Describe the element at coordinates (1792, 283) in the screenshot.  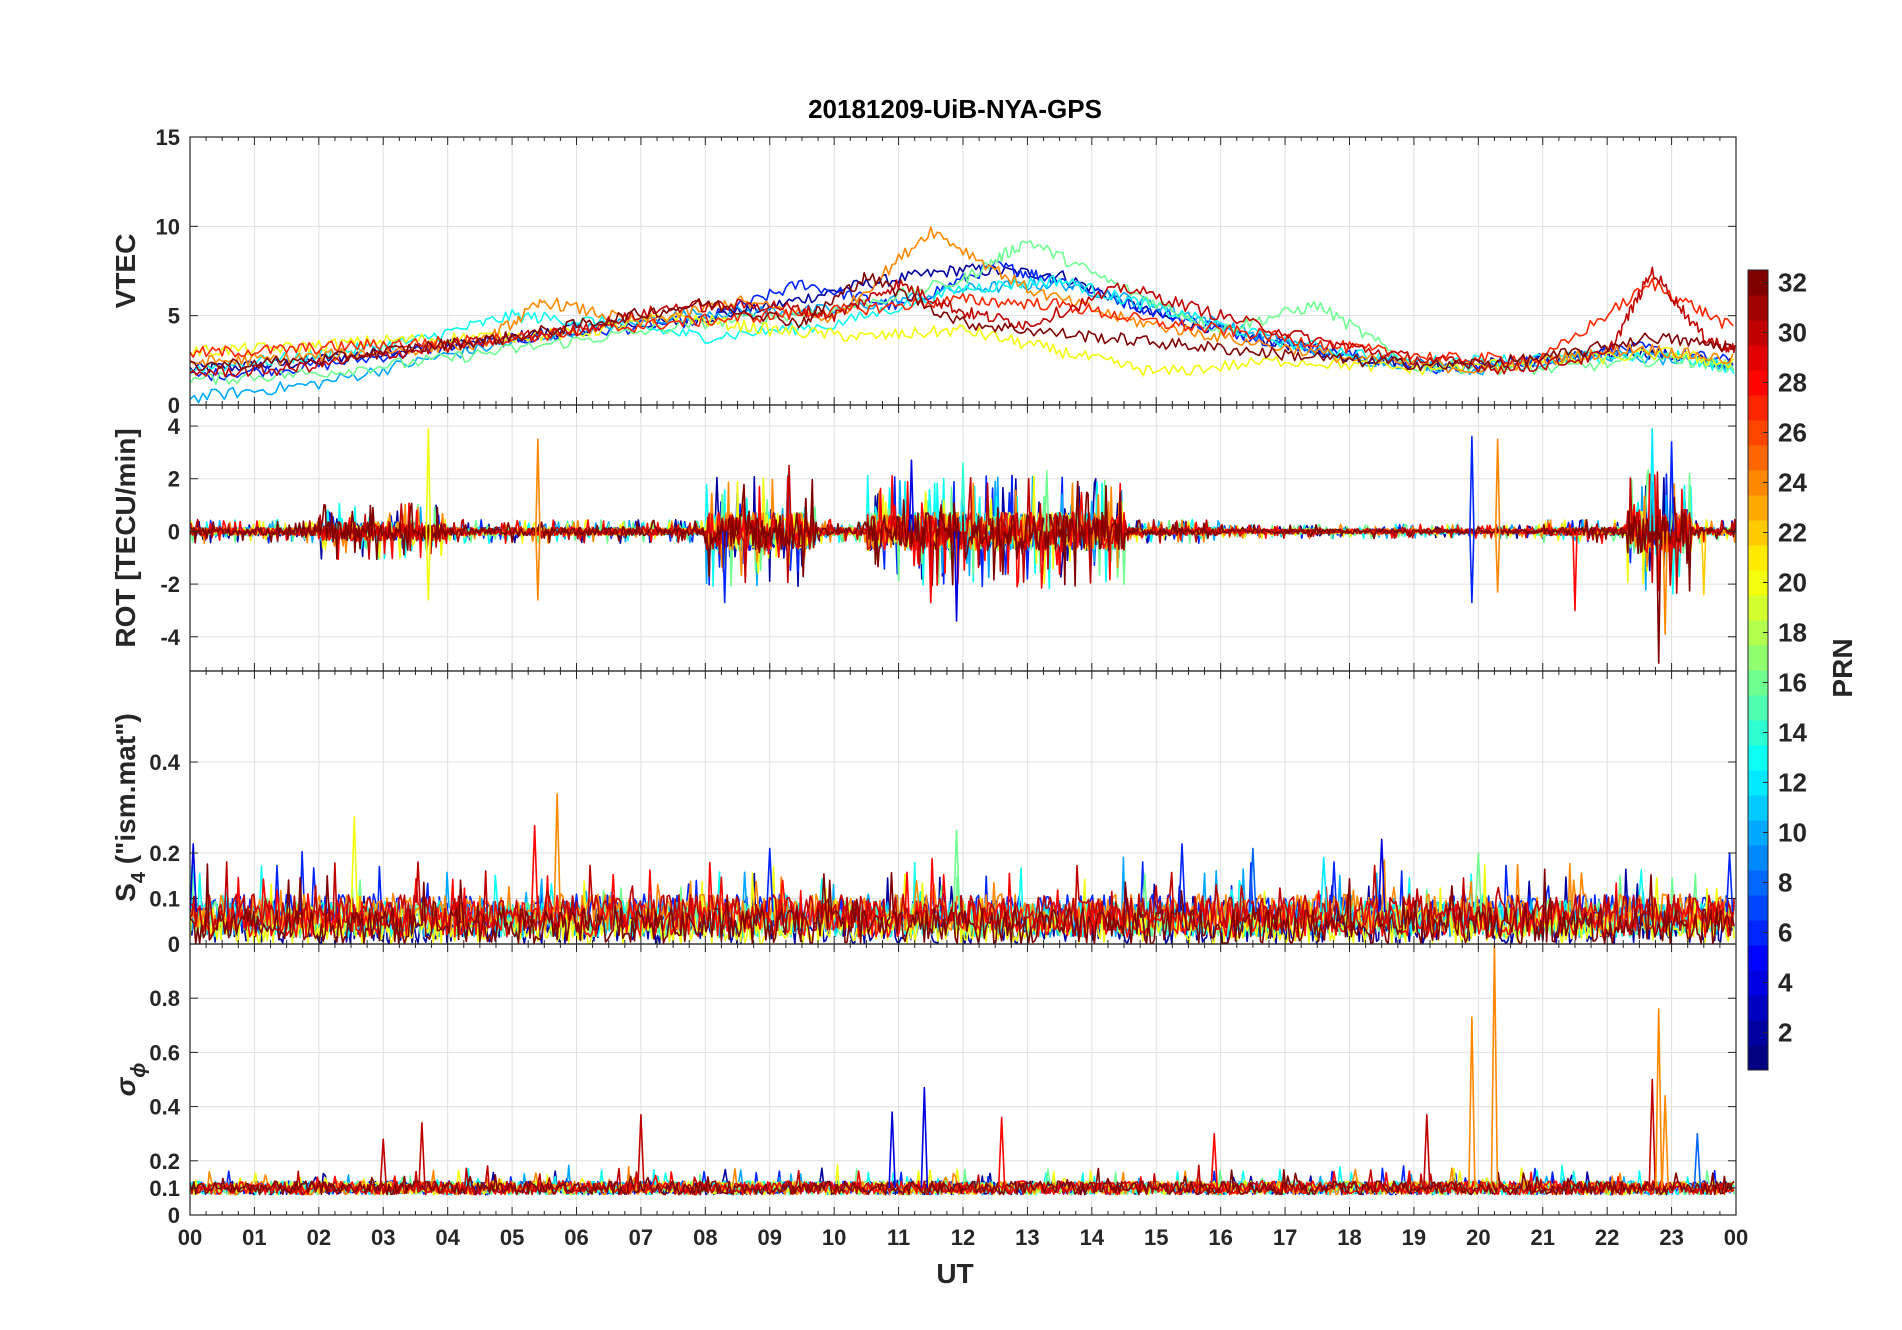
I see `colorbar-tick-label: 32` at that location.